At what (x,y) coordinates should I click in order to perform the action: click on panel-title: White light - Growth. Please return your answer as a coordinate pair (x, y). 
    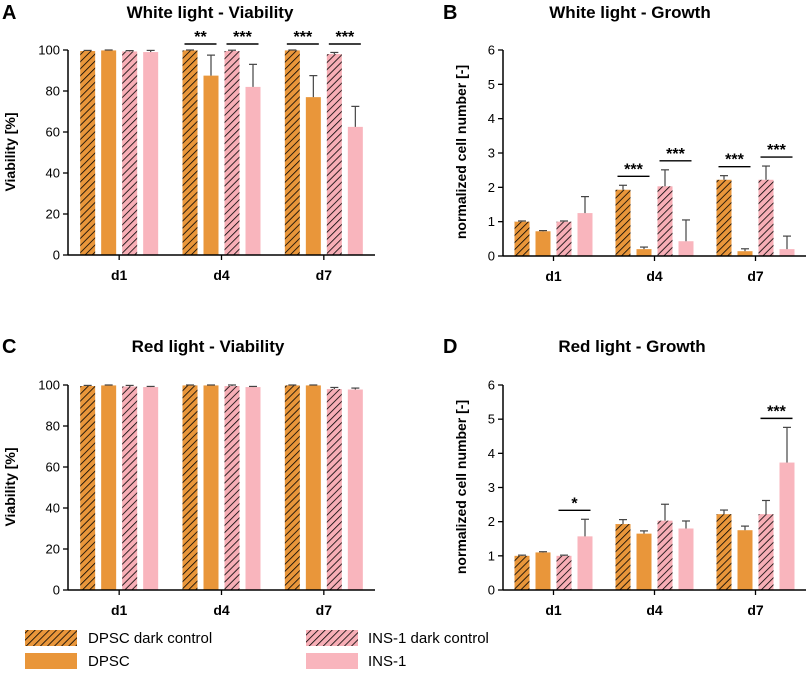
    Looking at the image, I should click on (629, 12).